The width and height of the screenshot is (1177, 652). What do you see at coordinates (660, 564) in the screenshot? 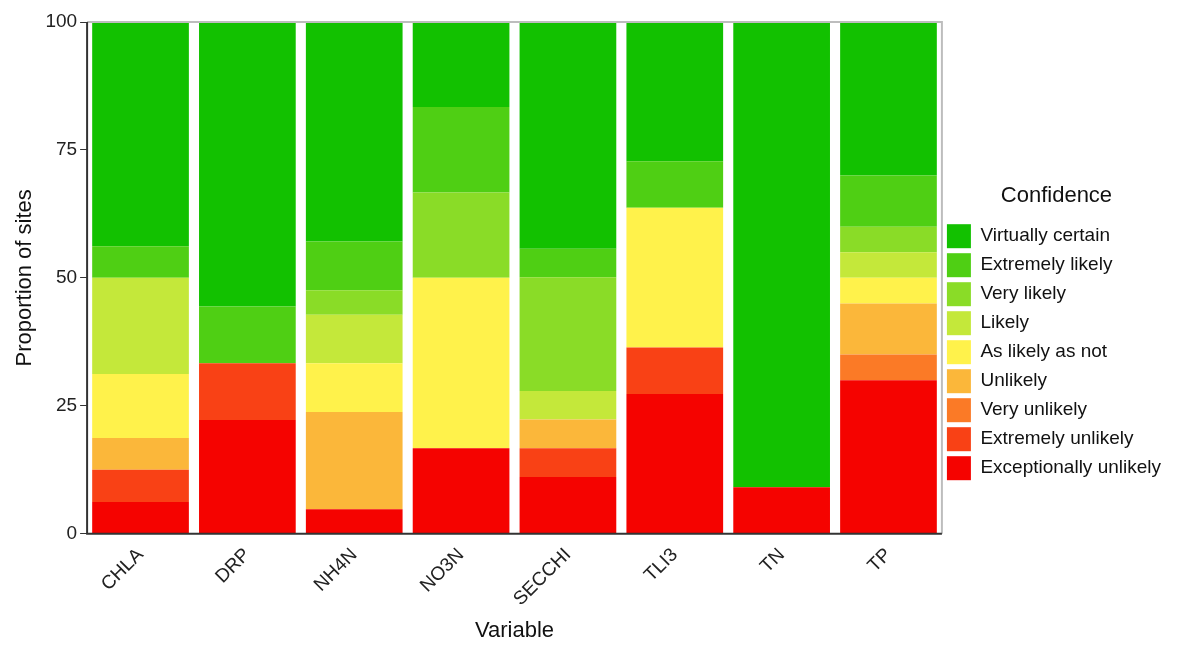
I see `x-tick-label: TLI3` at bounding box center [660, 564].